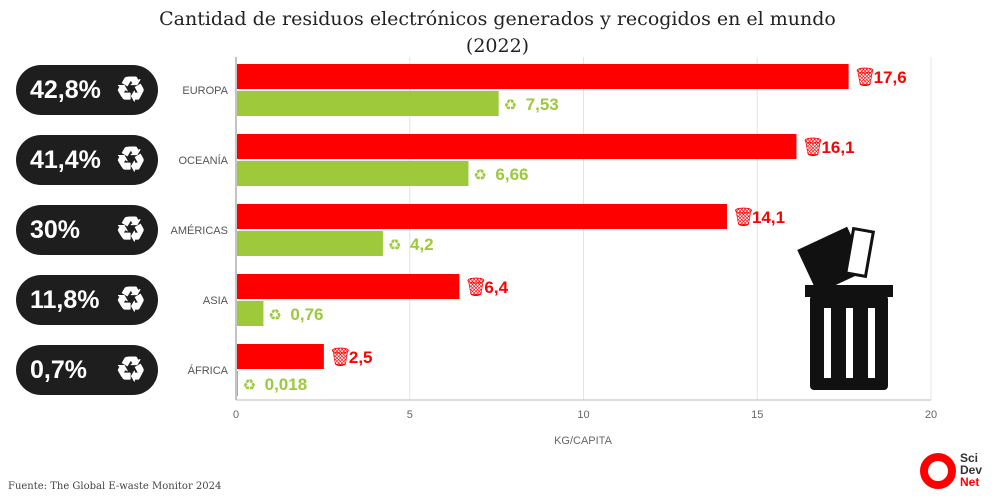  I want to click on category-label: EUROPA, so click(205, 91).